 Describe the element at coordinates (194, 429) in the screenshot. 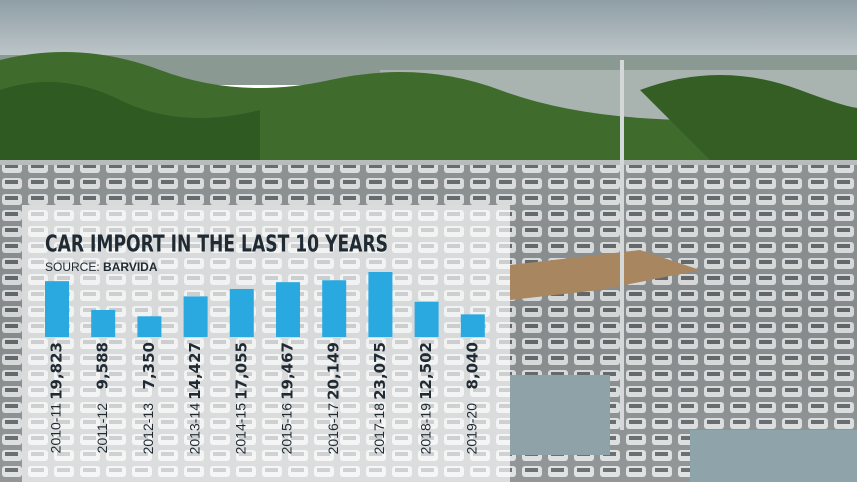

I see `x-tick-label: 2013-14` at that location.